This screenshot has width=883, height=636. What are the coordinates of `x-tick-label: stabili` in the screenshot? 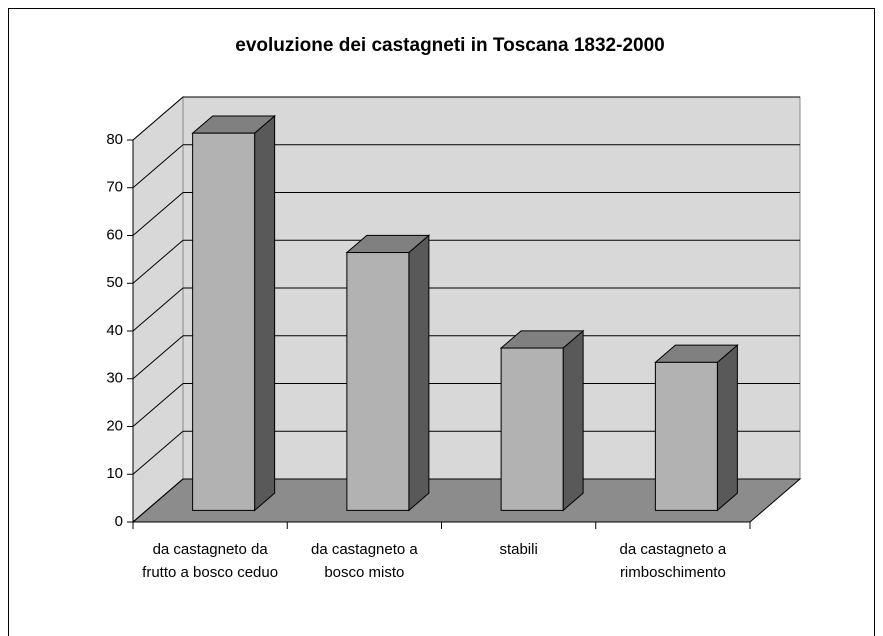 It's located at (518, 549).